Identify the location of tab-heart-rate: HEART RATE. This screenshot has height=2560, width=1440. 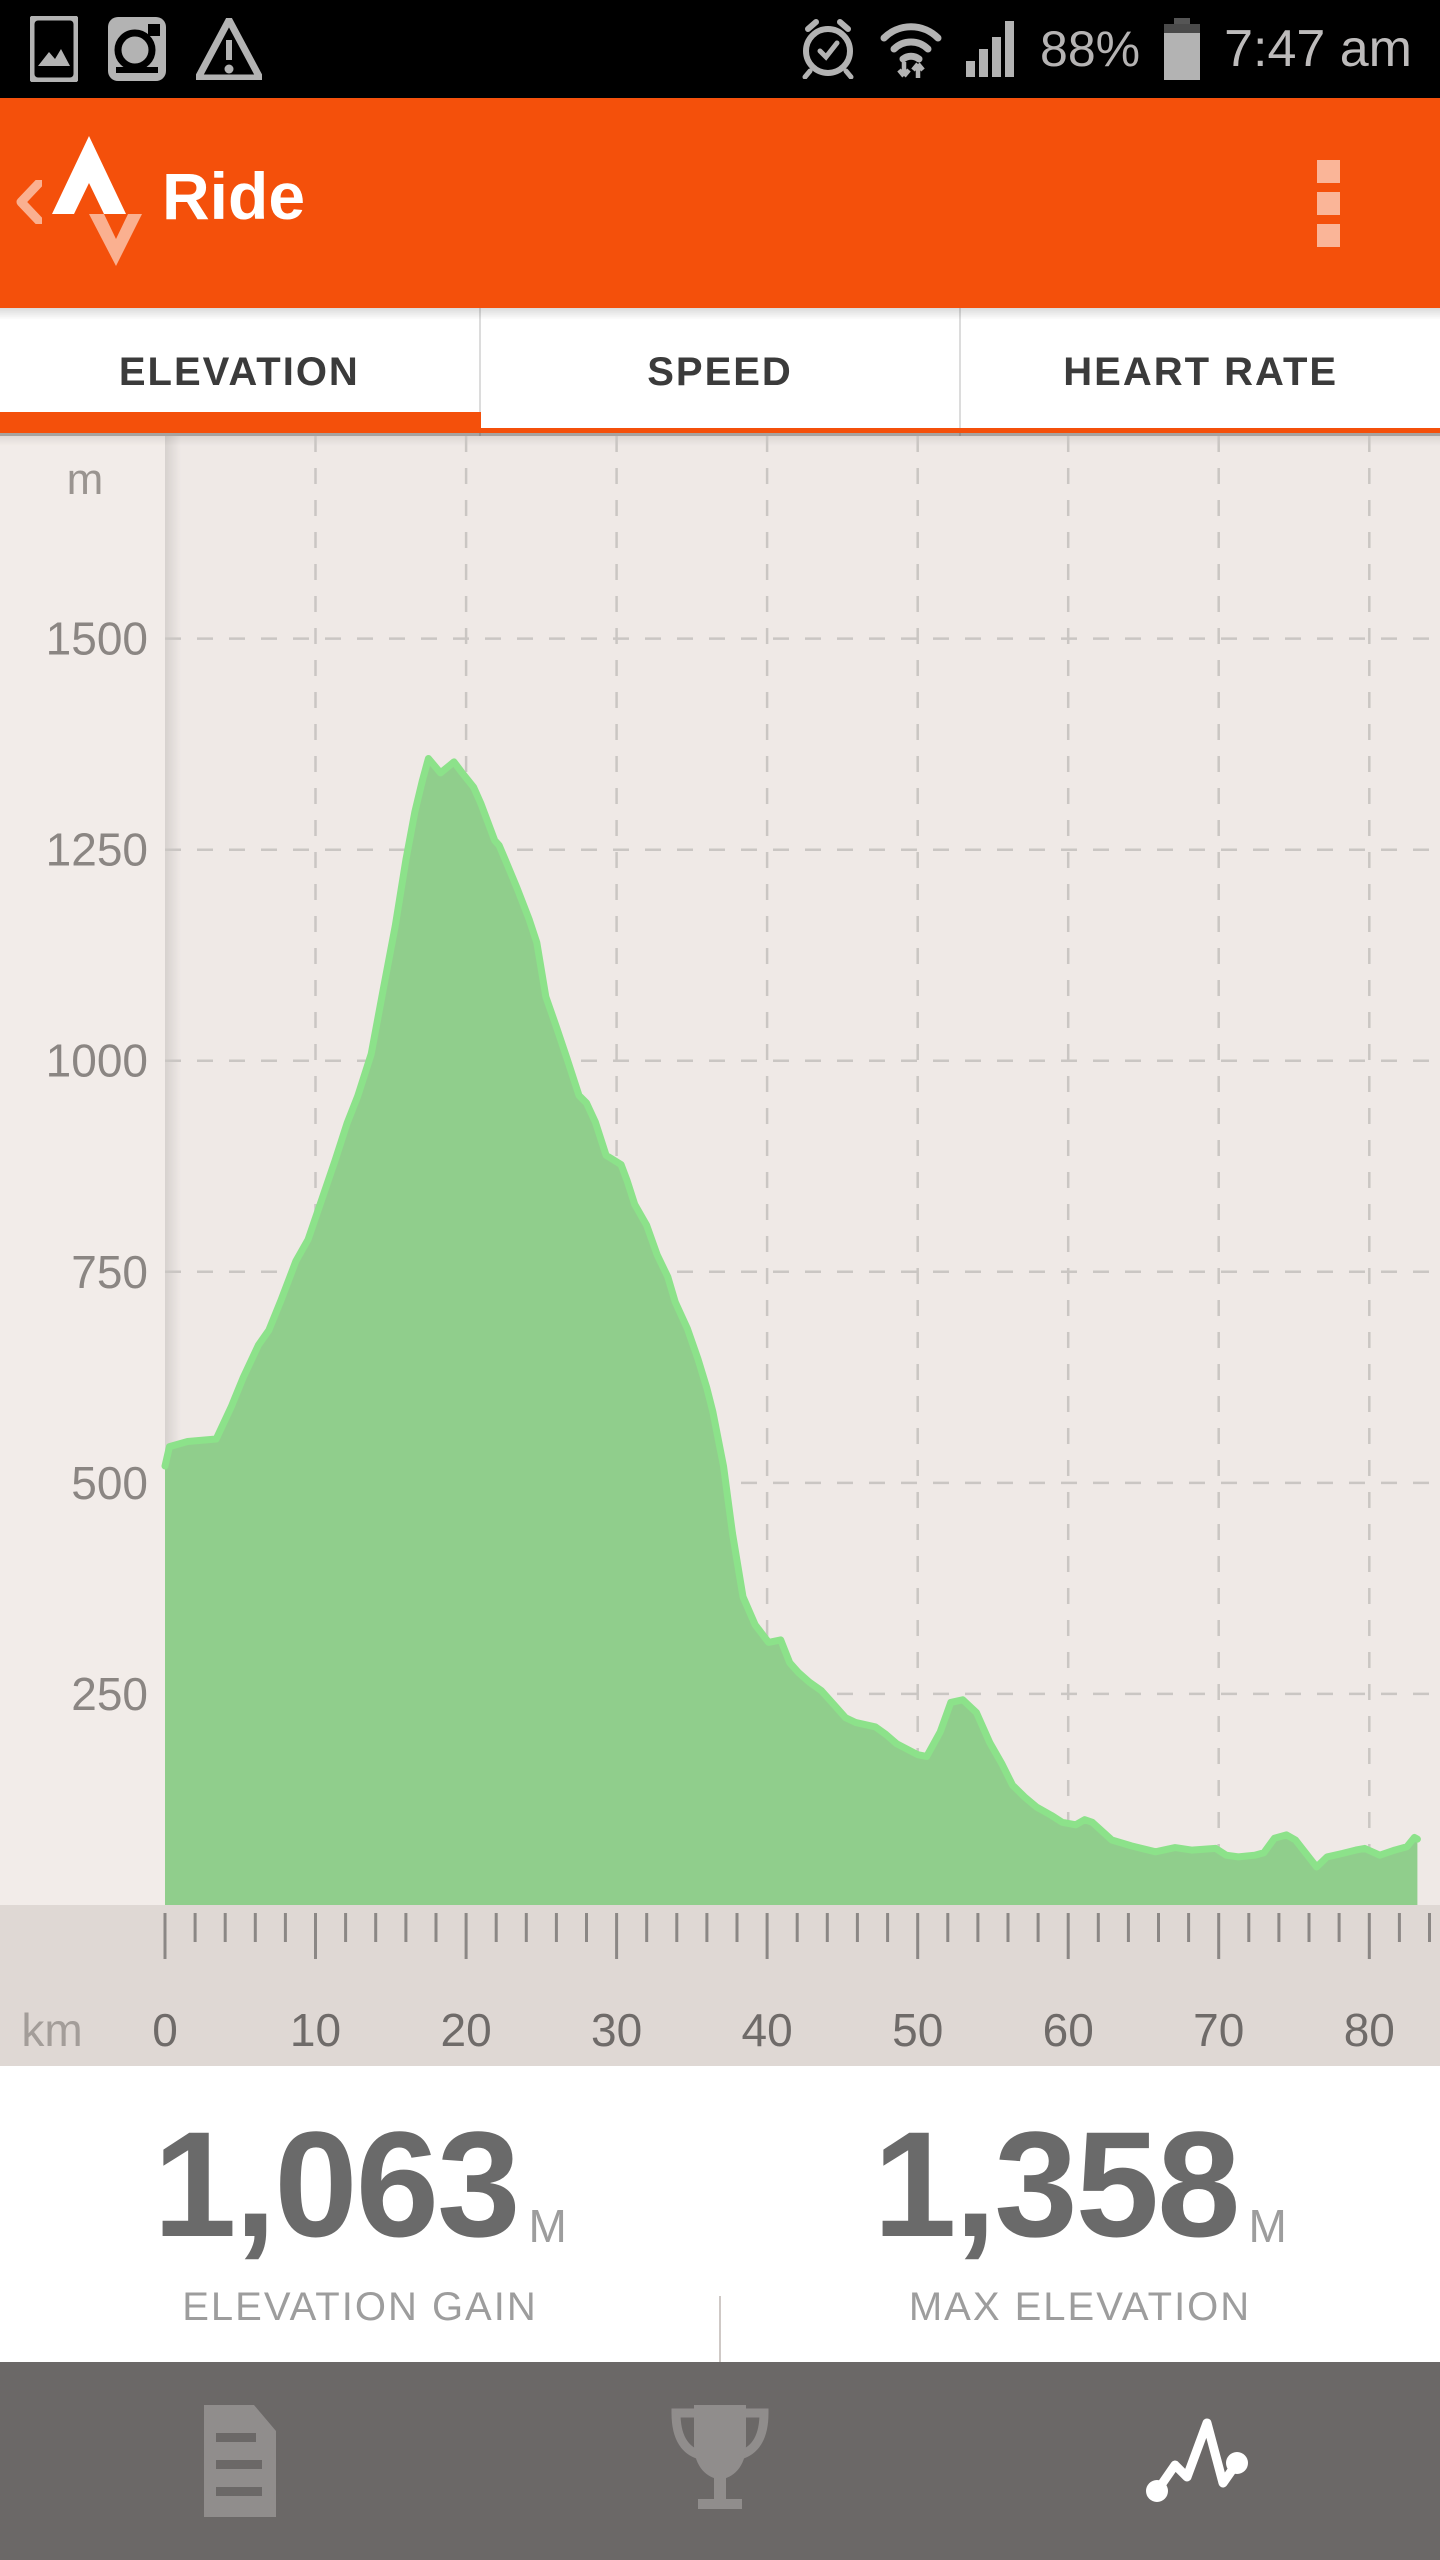
(1199, 372).